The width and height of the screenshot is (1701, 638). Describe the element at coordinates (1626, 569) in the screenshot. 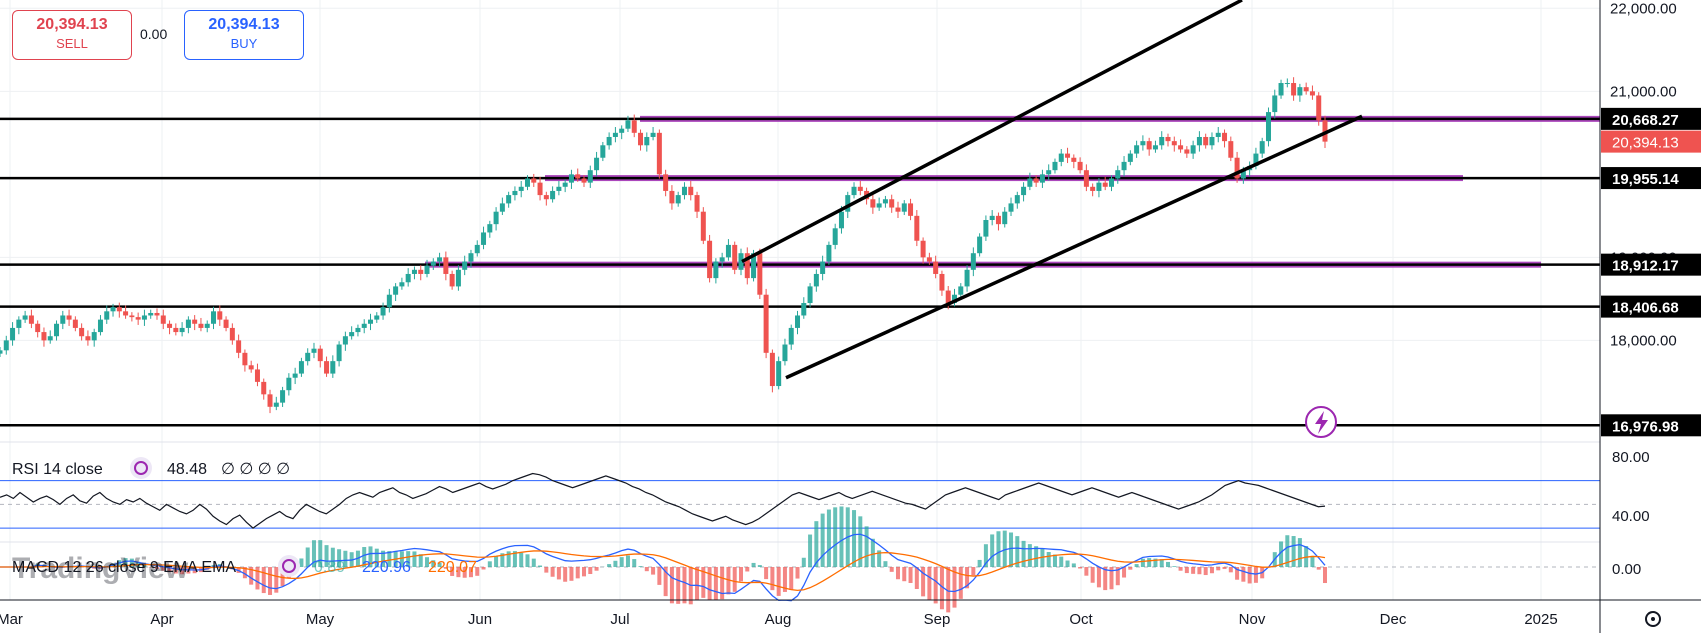

I see `macd-tick-label: 0.00` at that location.